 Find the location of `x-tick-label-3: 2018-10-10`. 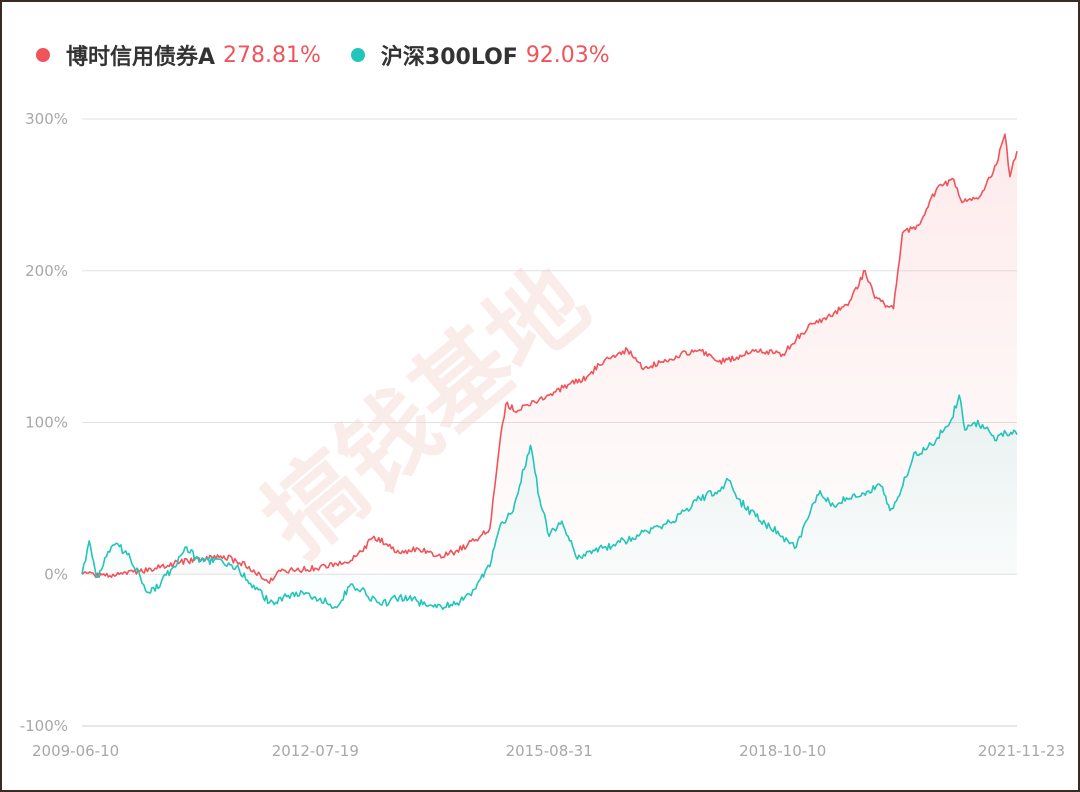

x-tick-label-3: 2018-10-10 is located at coordinates (782, 751).